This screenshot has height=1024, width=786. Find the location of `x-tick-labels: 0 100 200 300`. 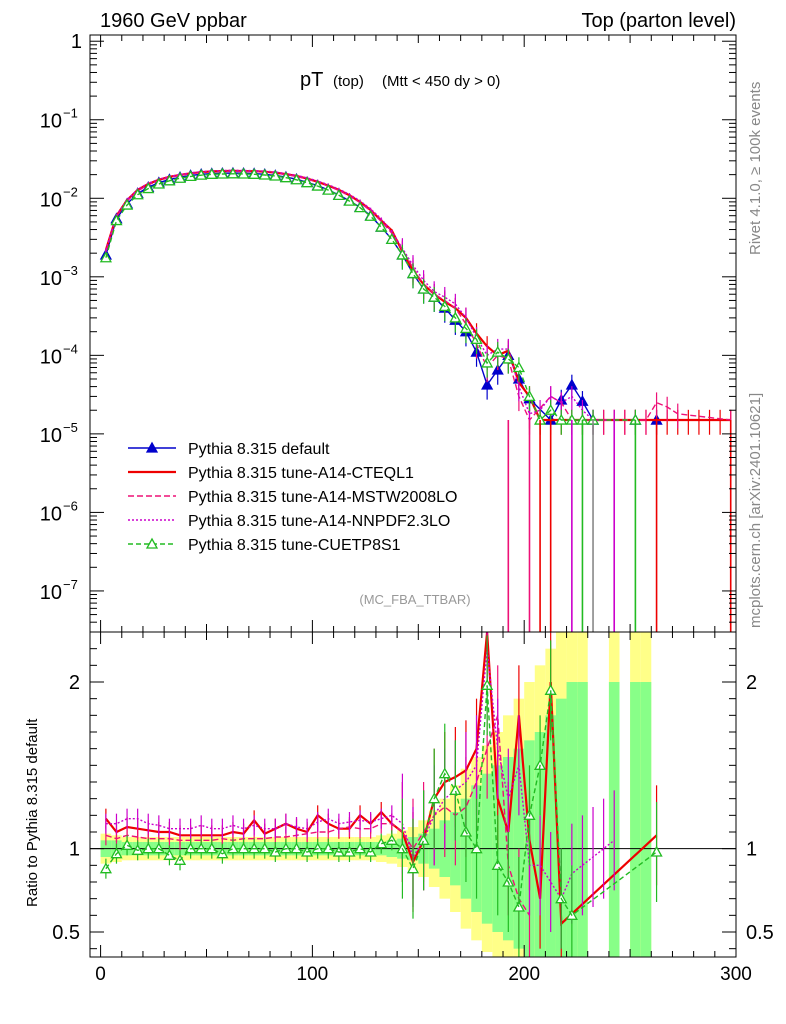

x-tick-labels: 0 100 200 300 is located at coordinates (423, 974).